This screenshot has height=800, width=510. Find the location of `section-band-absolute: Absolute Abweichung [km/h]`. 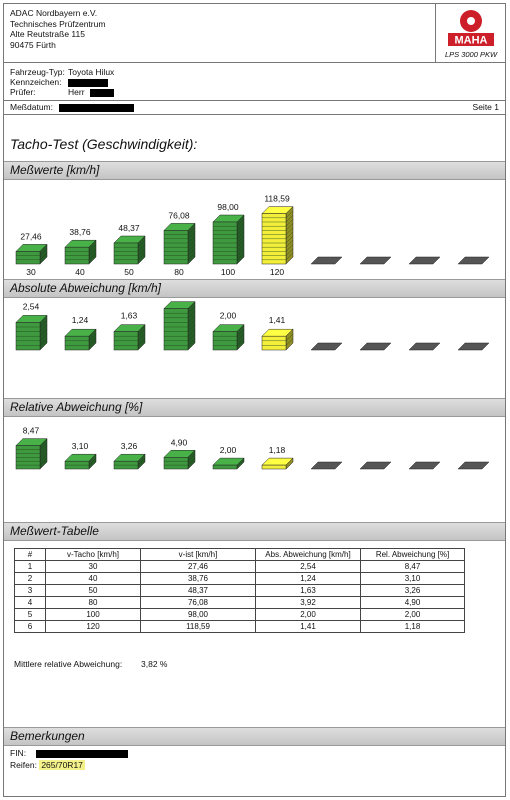

section-band-absolute: Absolute Abweichung [km/h] is located at coordinates (254, 288).